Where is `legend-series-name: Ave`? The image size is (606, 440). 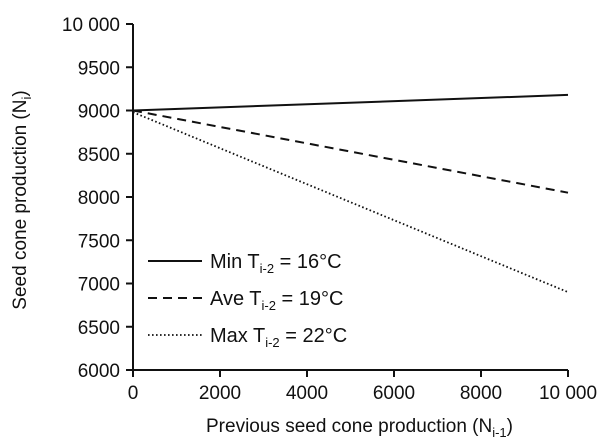 legend-series-name: Ave is located at coordinates (229, 299).